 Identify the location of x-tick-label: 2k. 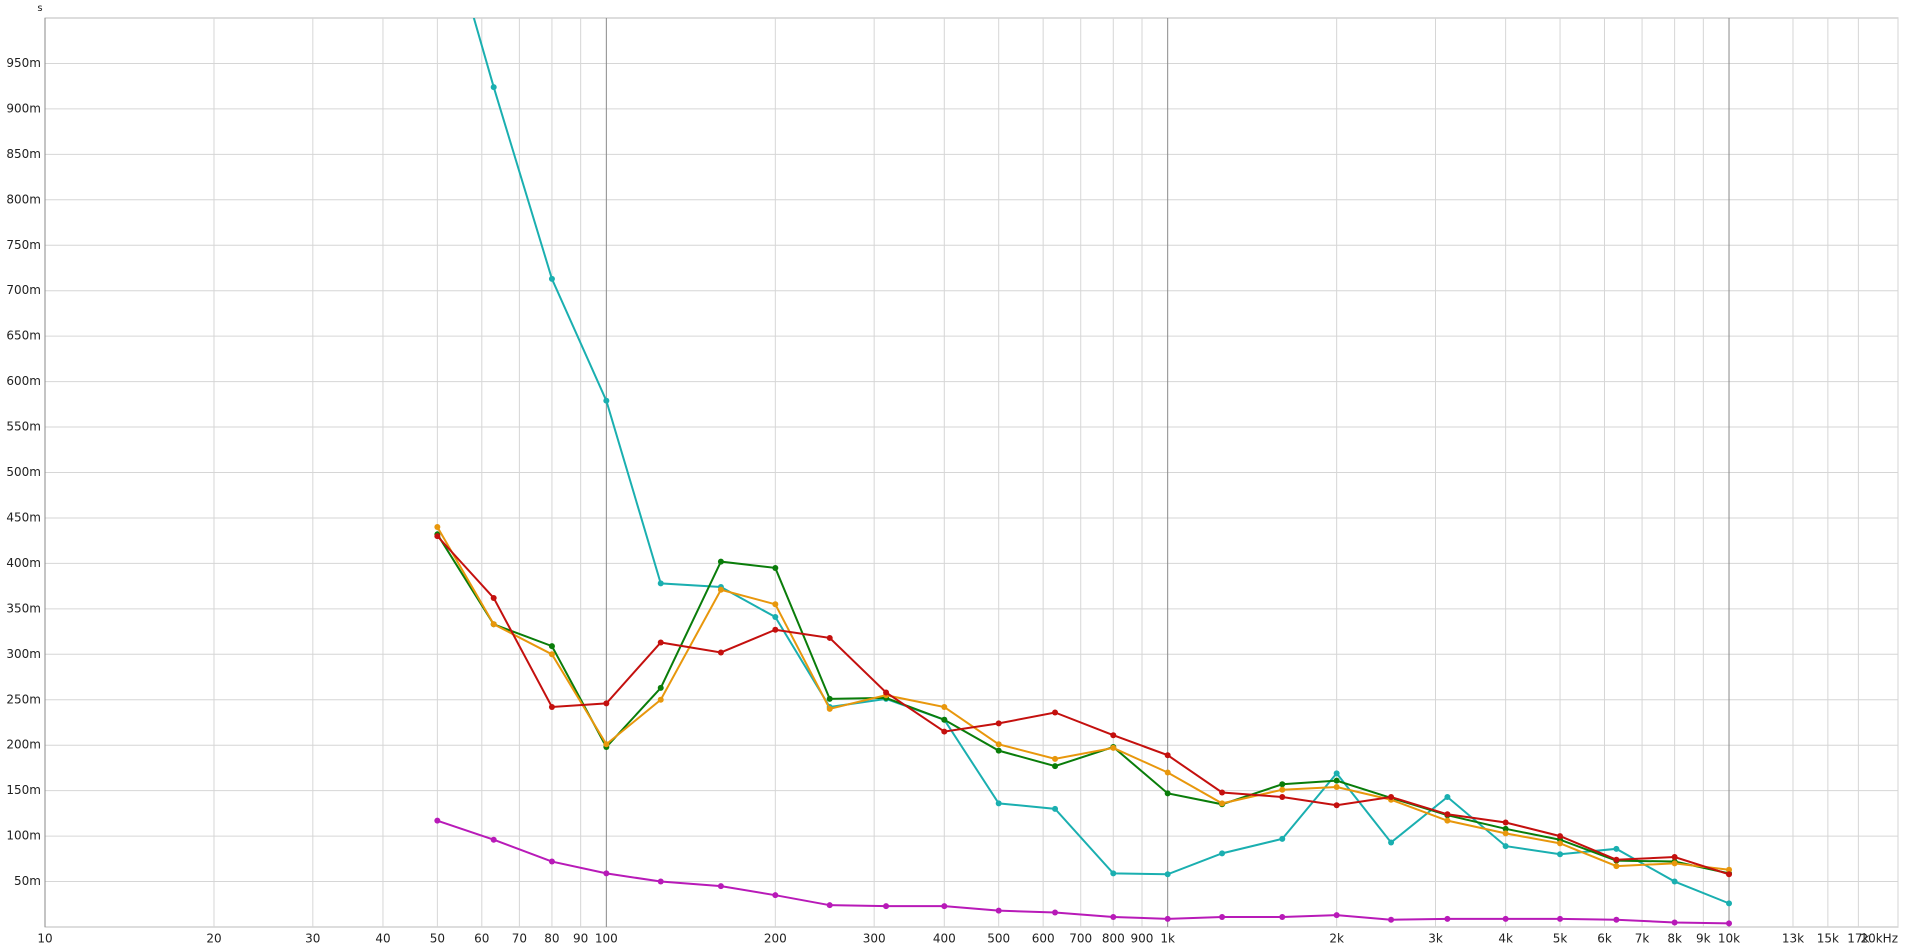
(1336, 939).